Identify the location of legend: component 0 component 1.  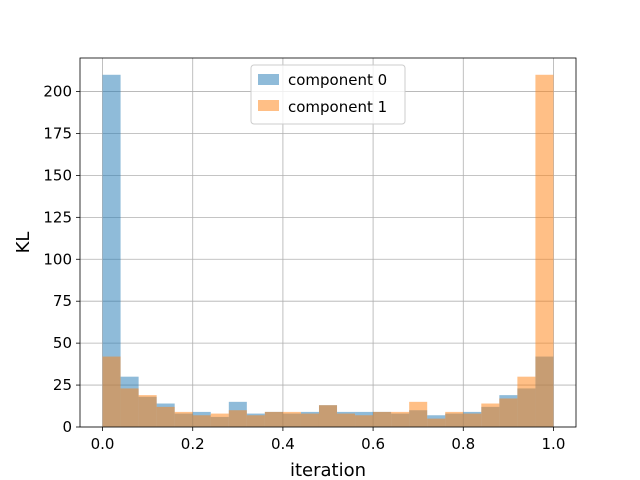
(328, 94).